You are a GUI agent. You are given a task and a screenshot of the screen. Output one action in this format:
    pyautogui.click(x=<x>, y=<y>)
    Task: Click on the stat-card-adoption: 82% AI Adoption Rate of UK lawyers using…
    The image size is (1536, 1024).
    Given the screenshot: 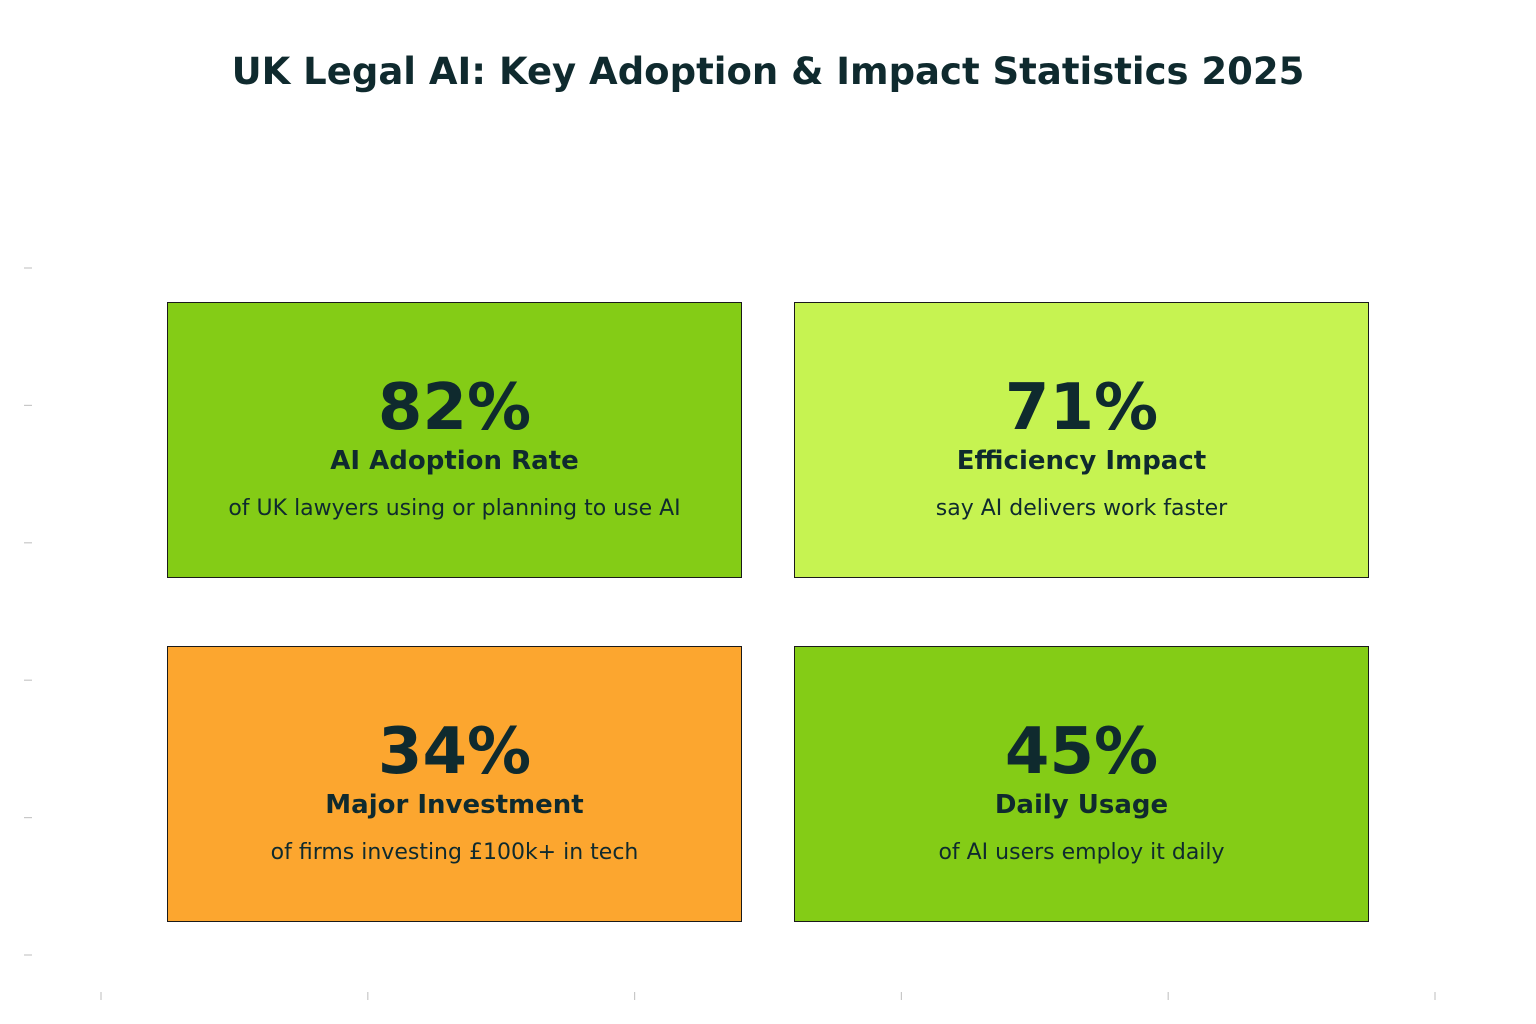 What is the action you would take?
    pyautogui.click(x=454, y=440)
    